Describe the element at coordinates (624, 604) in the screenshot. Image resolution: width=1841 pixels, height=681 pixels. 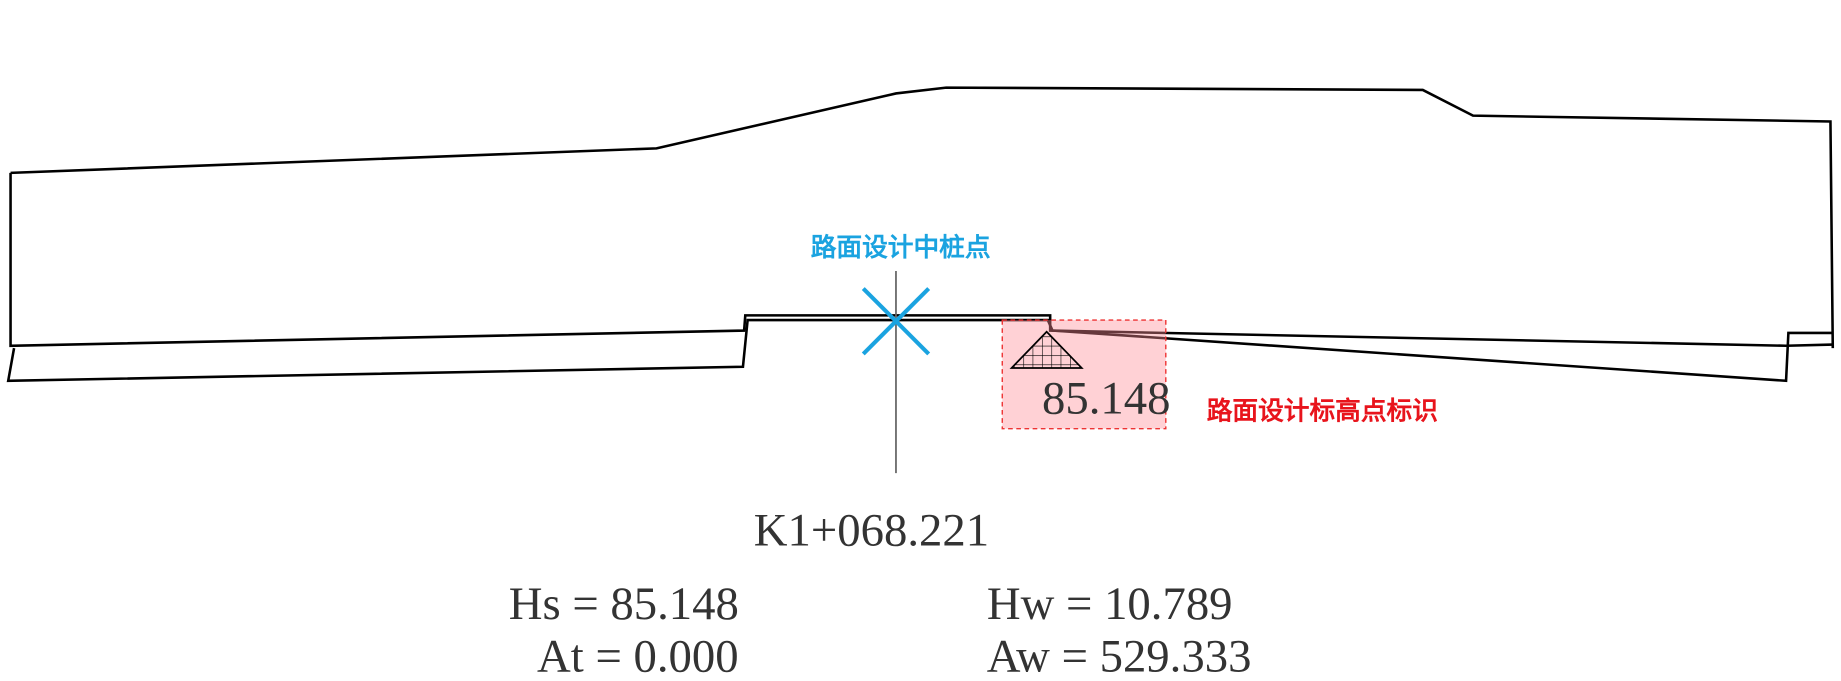
I see `parameter: Hs = 85.148` at that location.